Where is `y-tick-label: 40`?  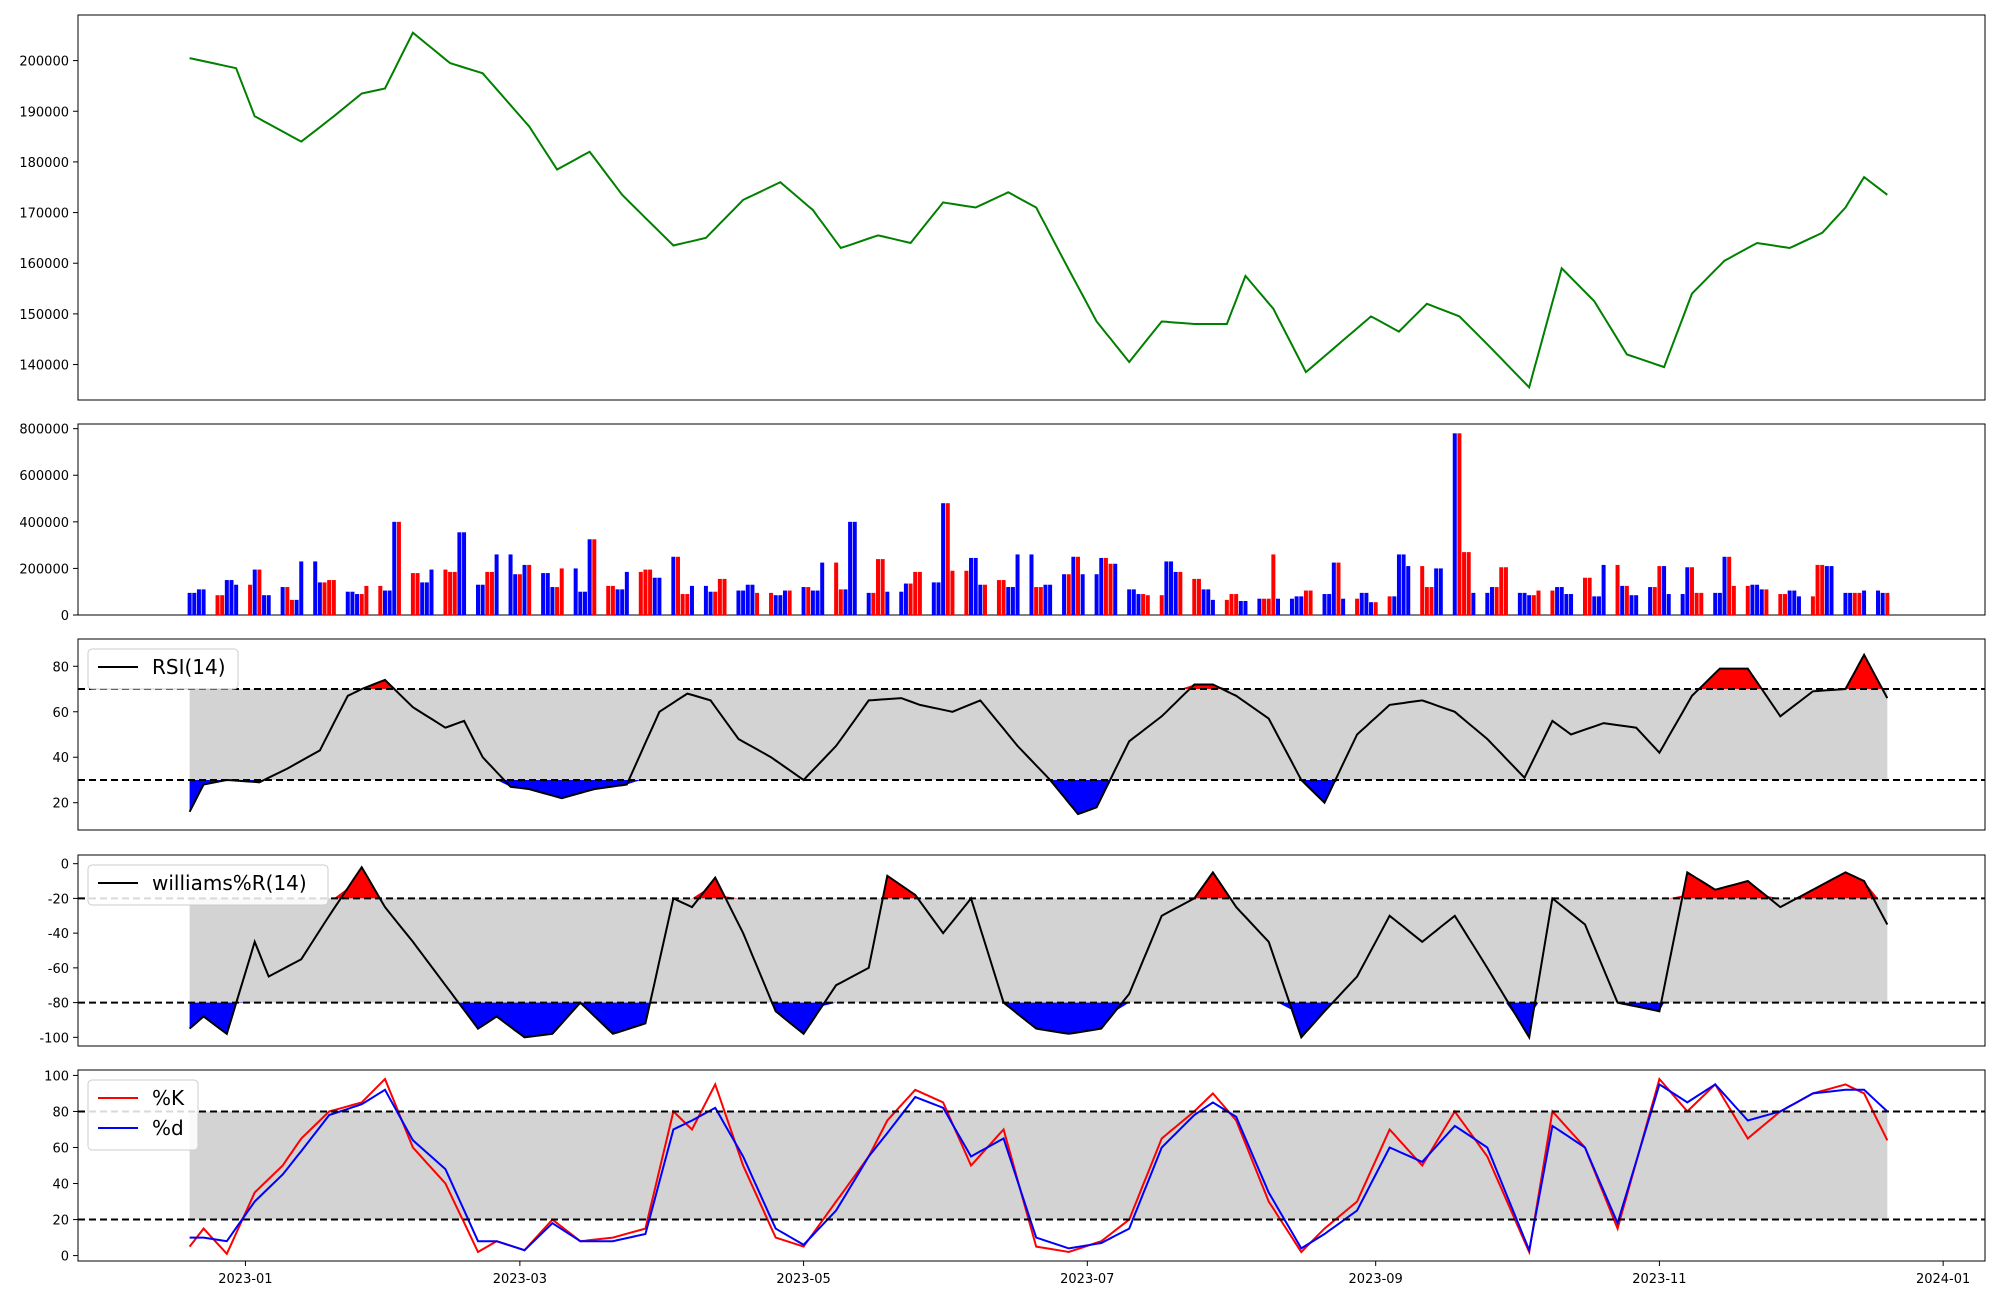
y-tick-label: 40 is located at coordinates (60, 1185).